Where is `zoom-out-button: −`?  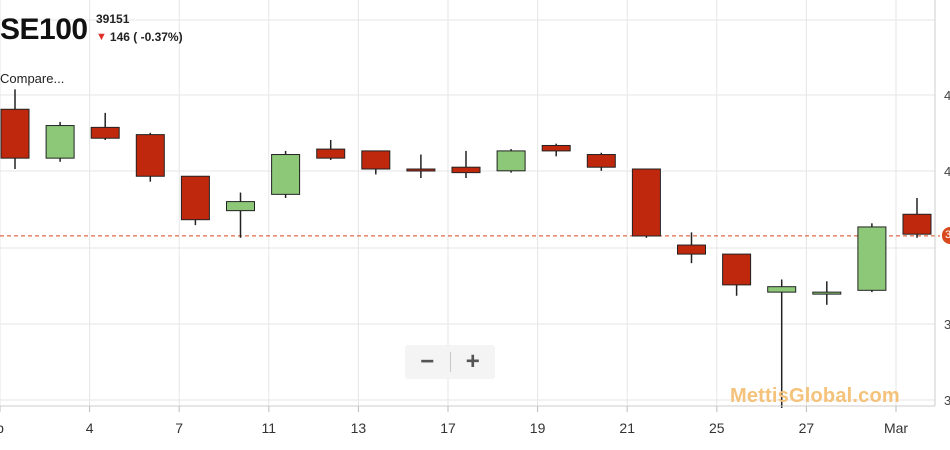 zoom-out-button: − is located at coordinates (427, 361).